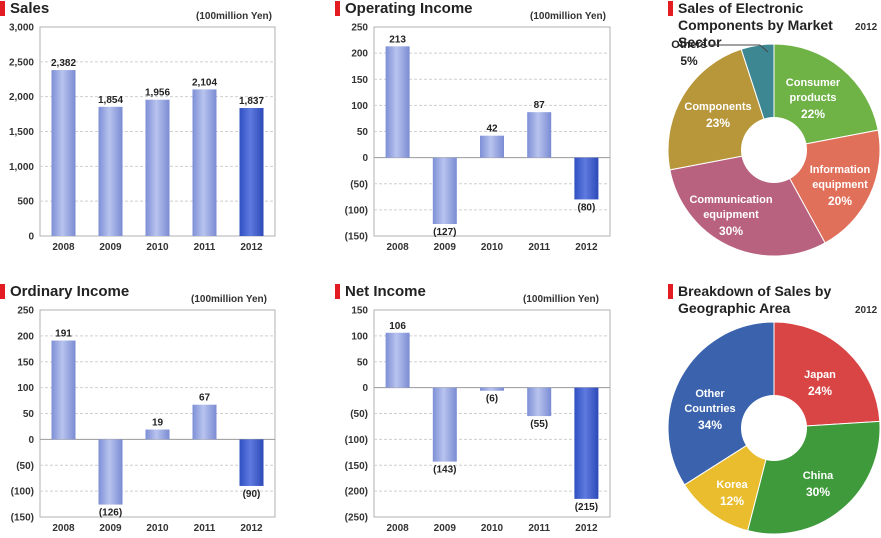 Image resolution: width=881 pixels, height=538 pixels. I want to click on slice-label: Components, so click(717, 107).